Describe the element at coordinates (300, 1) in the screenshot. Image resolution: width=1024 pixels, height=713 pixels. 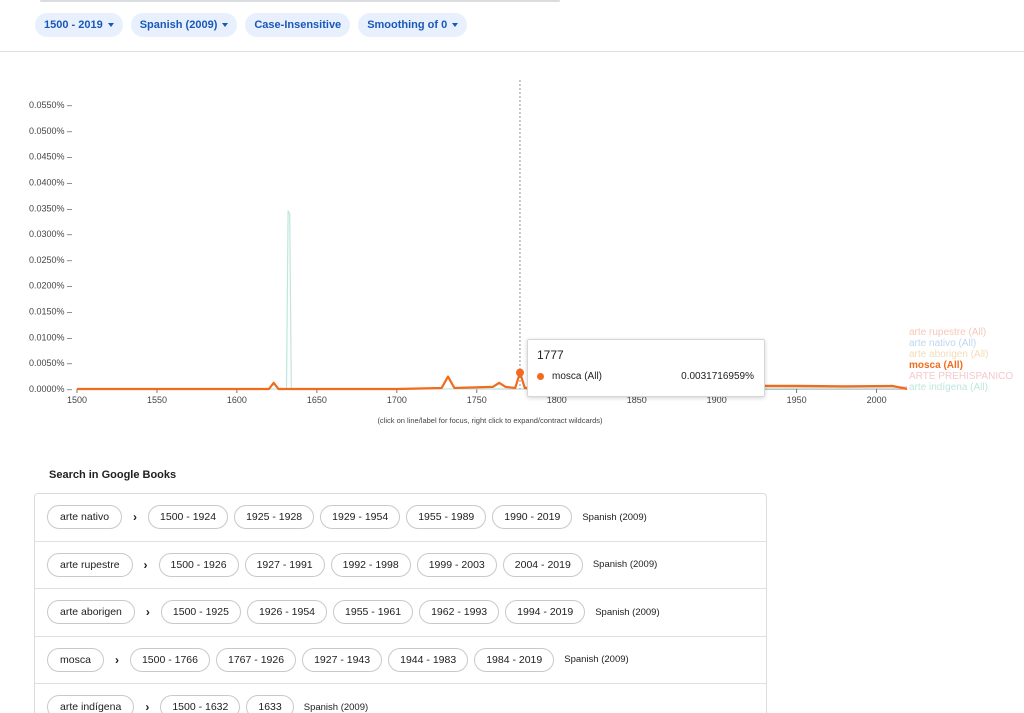
I see `search-box-edge` at that location.